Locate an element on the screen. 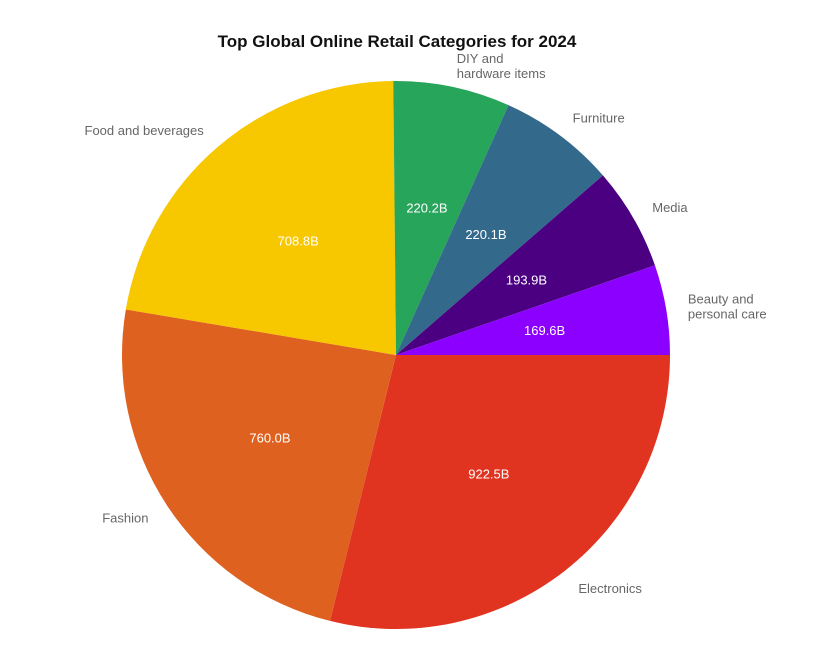  category-label-beauty-and-personal-care: Beauty and personal care is located at coordinates (727, 306).